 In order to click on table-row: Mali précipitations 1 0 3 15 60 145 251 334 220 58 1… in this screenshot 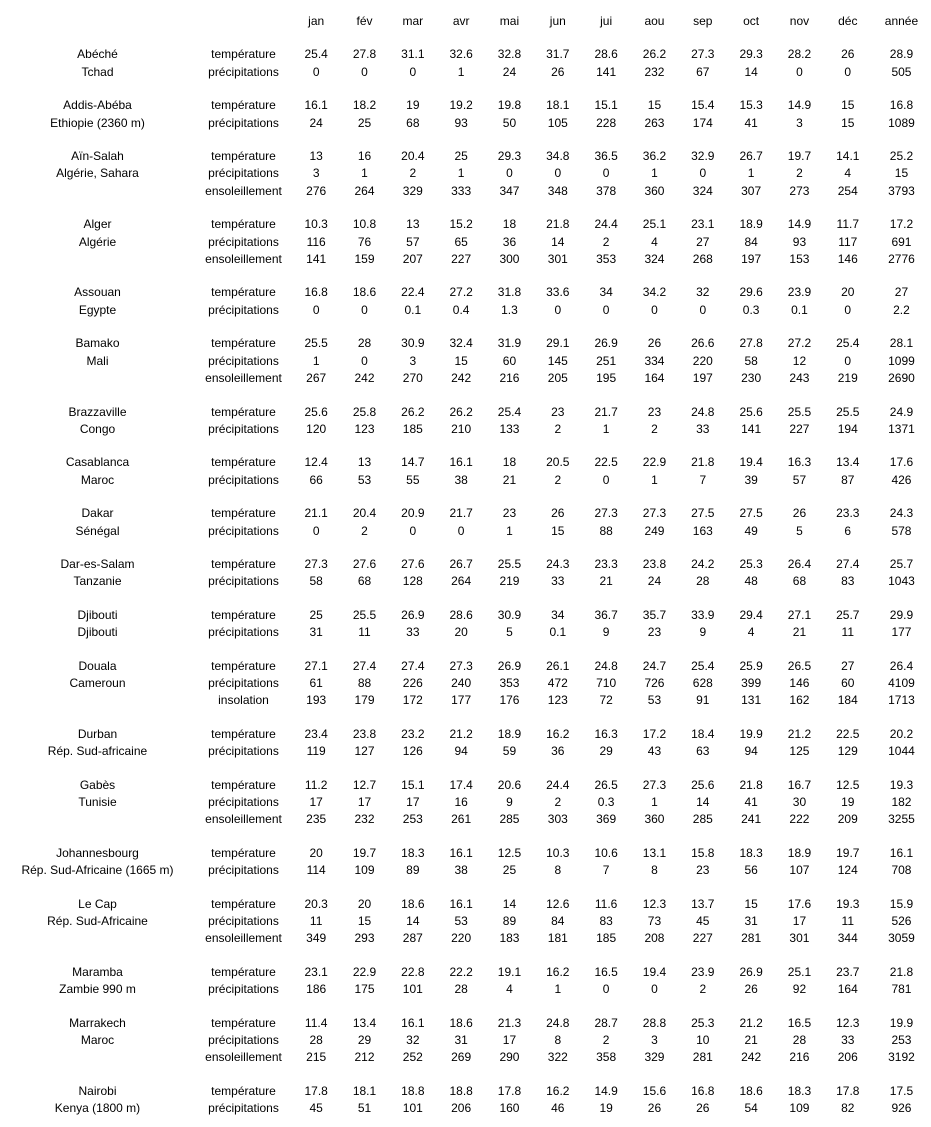, I will do `click(465, 361)`.